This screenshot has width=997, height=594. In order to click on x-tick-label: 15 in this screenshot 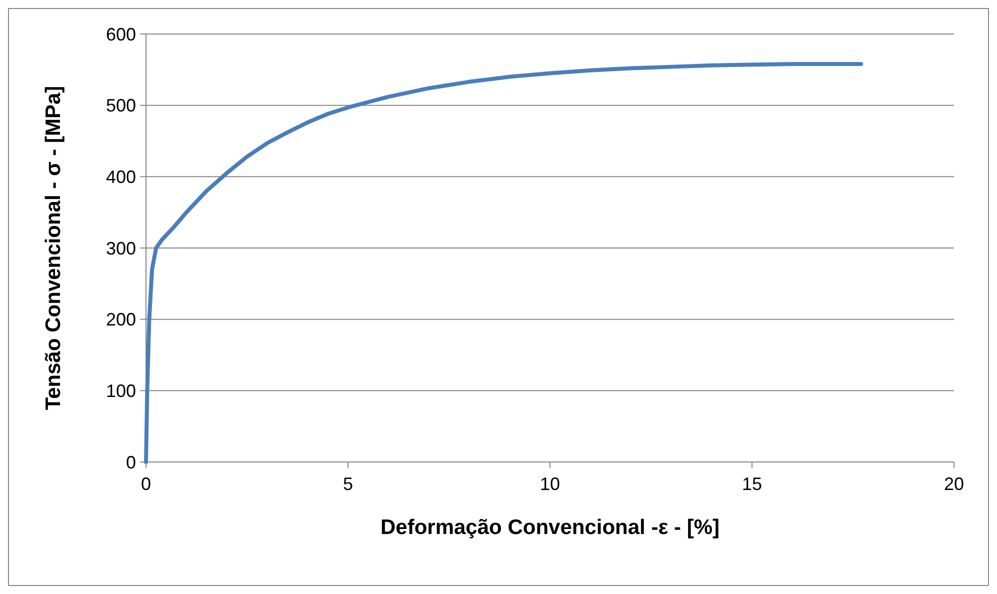, I will do `click(752, 484)`.